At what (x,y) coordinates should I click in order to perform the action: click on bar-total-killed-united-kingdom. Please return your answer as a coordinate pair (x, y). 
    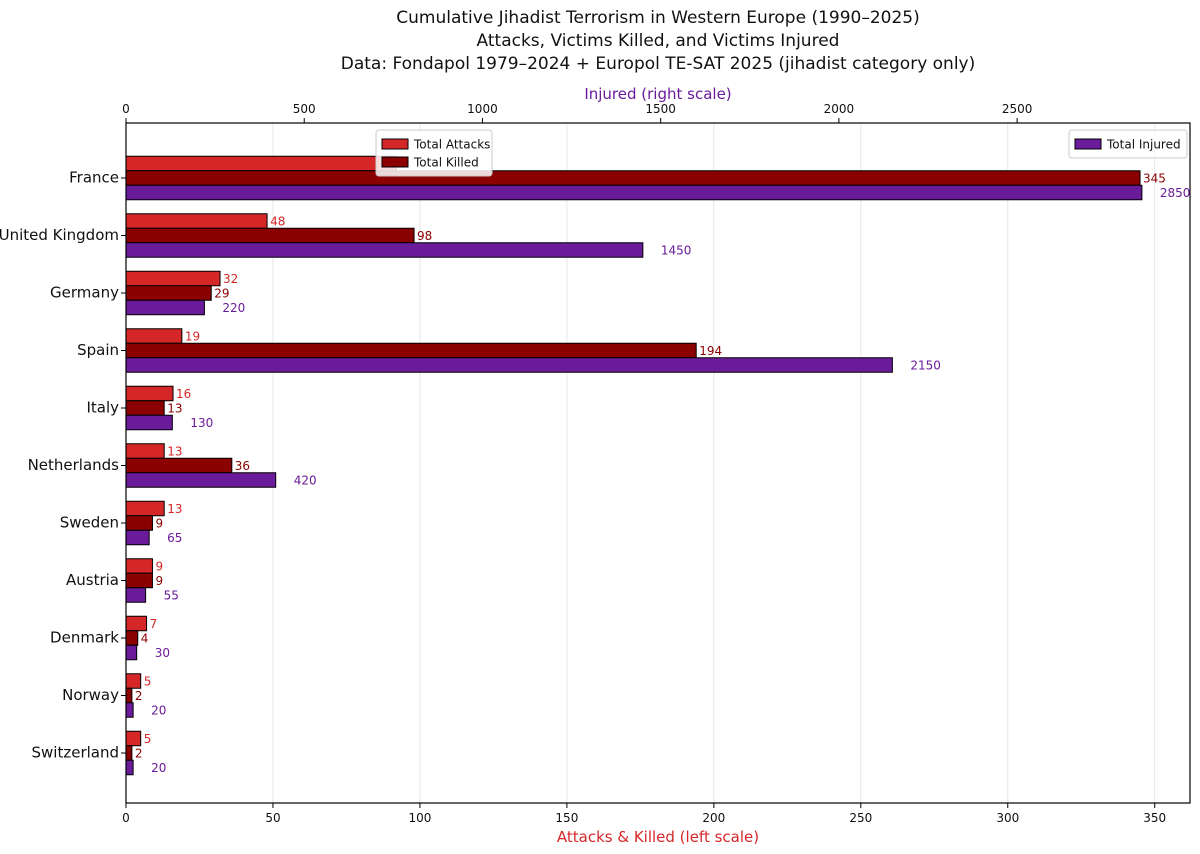
    Looking at the image, I should click on (270, 235).